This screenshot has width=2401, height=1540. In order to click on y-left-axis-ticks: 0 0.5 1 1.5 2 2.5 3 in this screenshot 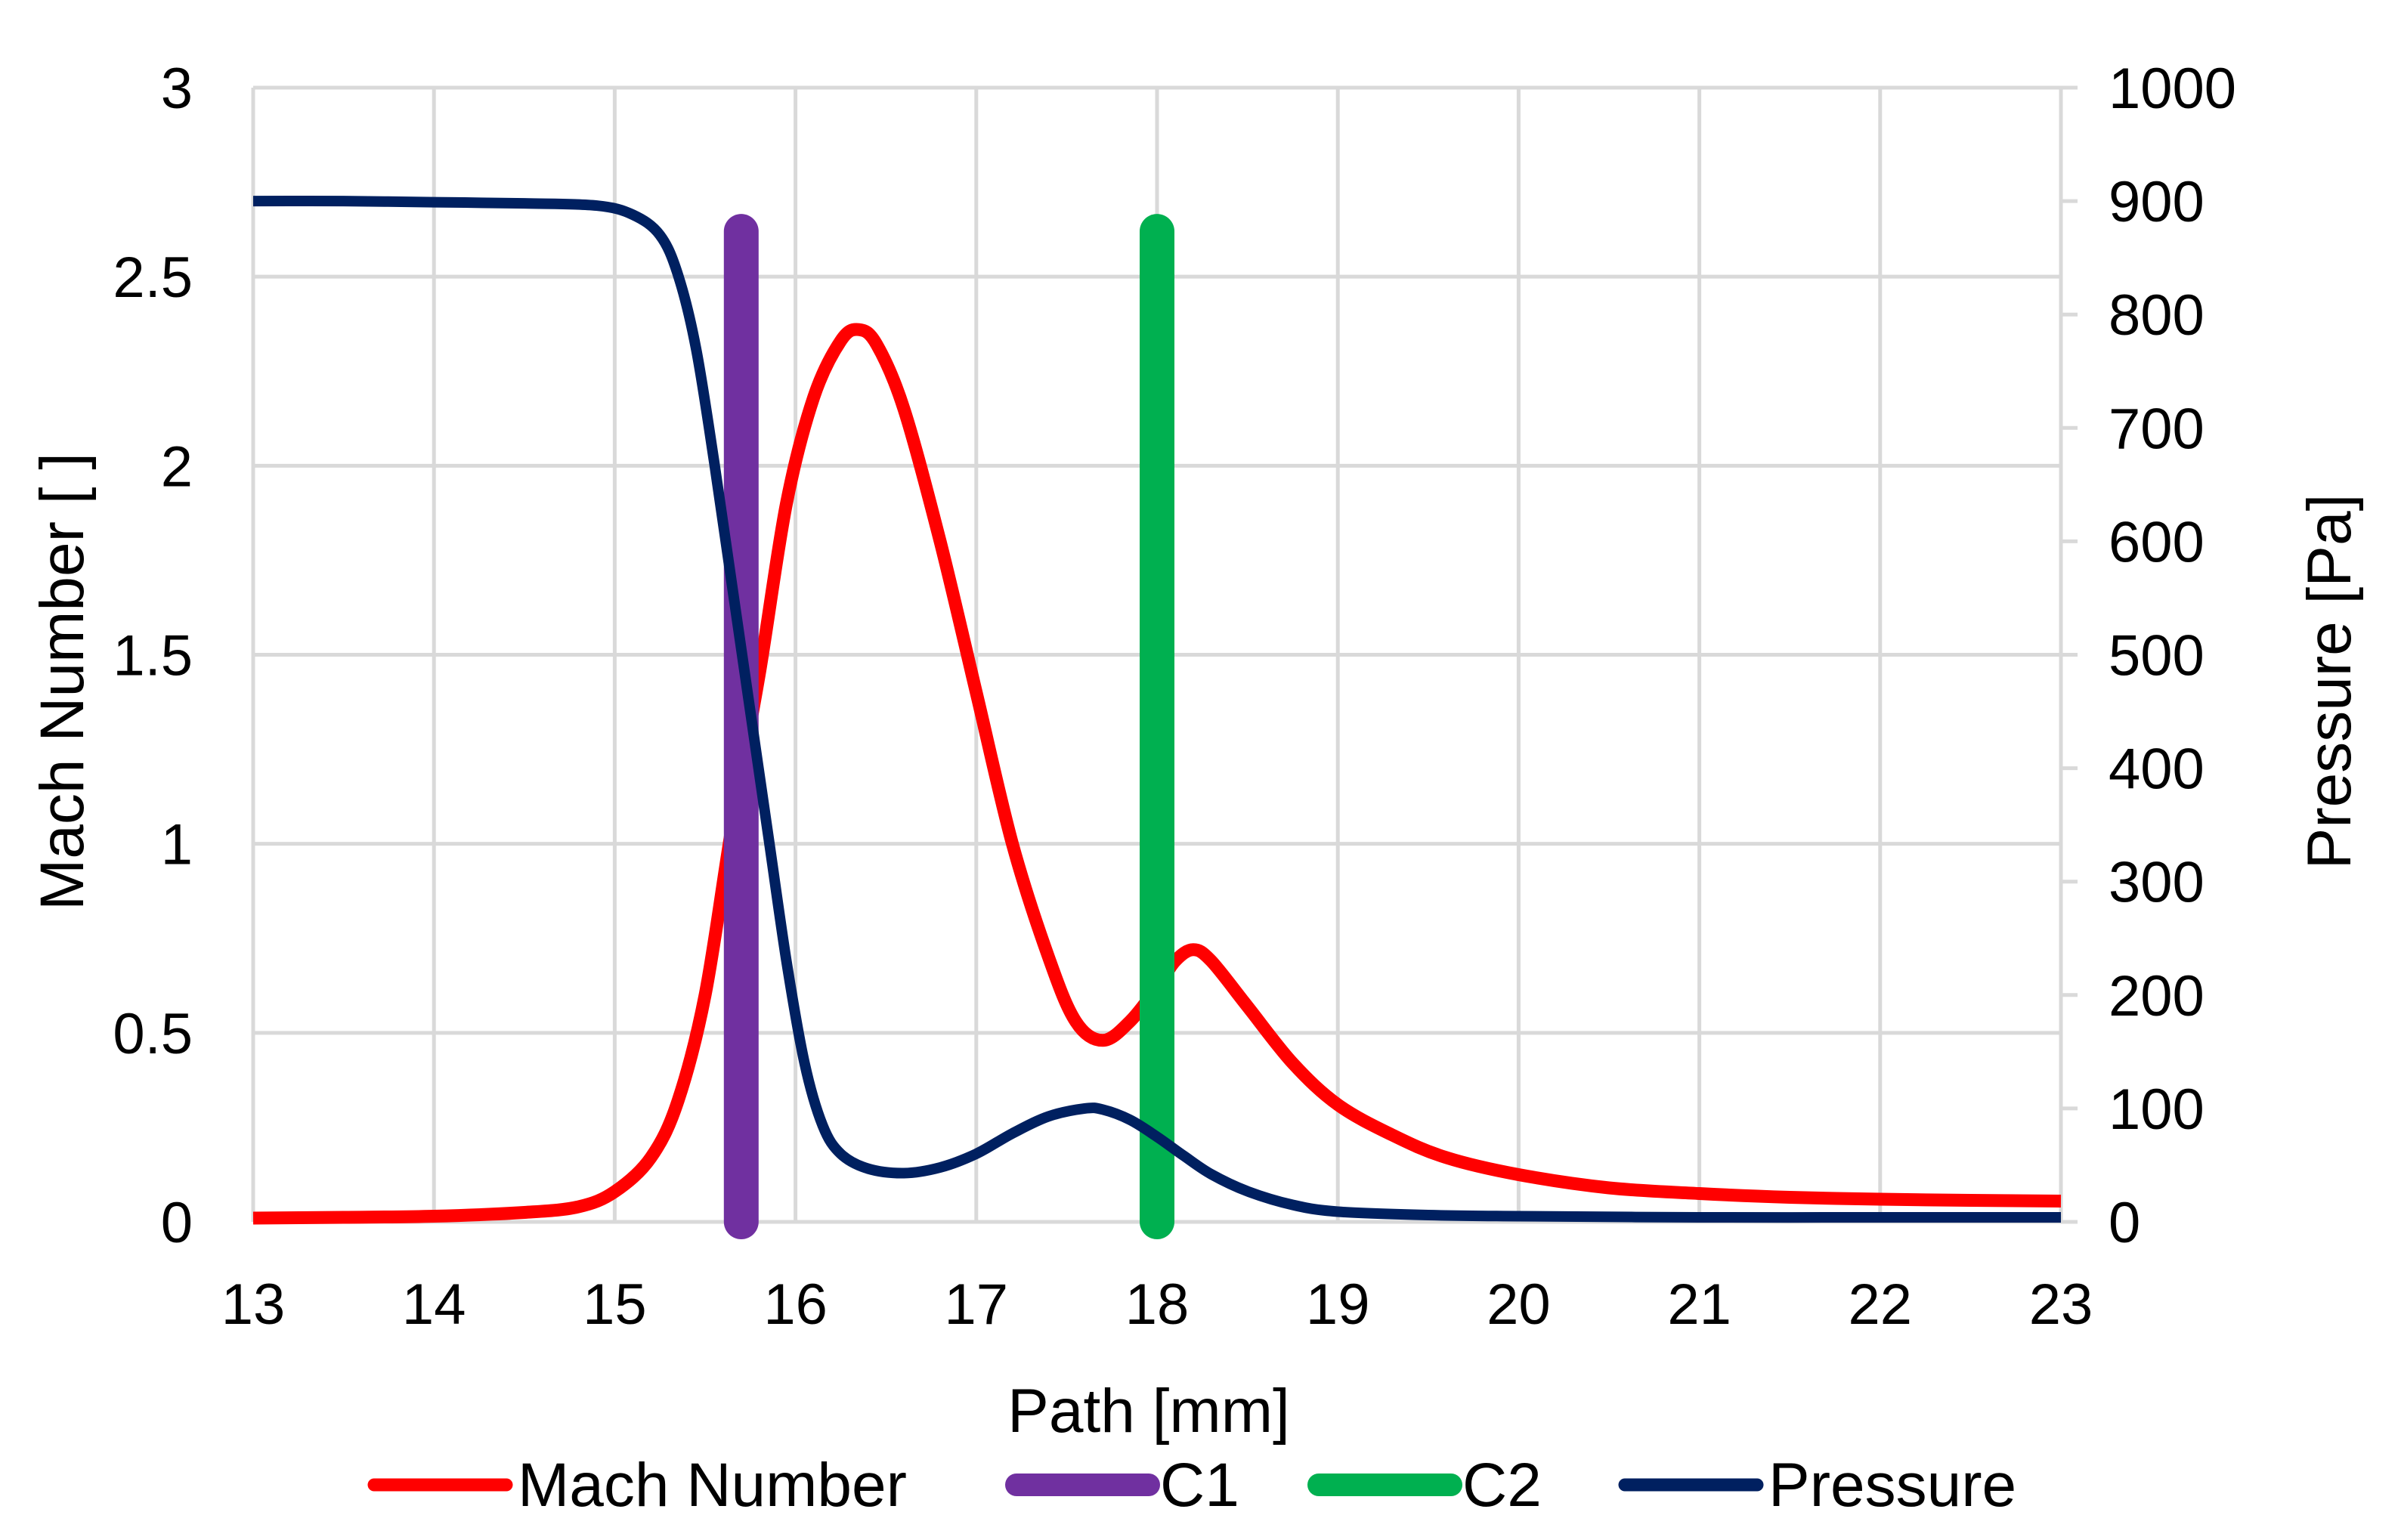, I will do `click(153, 656)`.